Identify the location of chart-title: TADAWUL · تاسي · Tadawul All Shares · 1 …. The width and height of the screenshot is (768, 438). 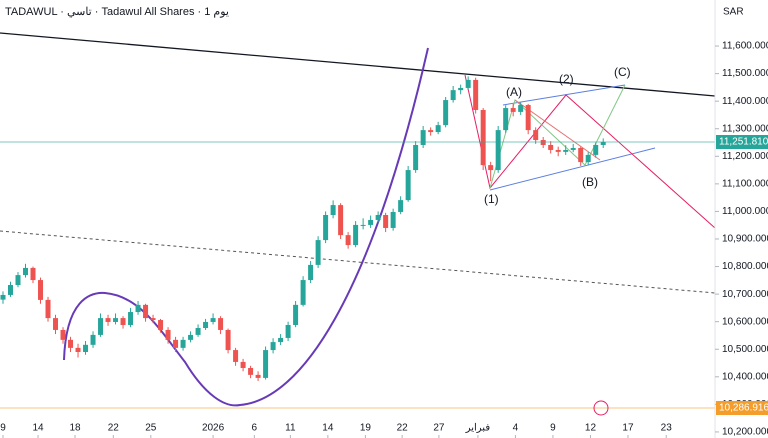
(117, 12).